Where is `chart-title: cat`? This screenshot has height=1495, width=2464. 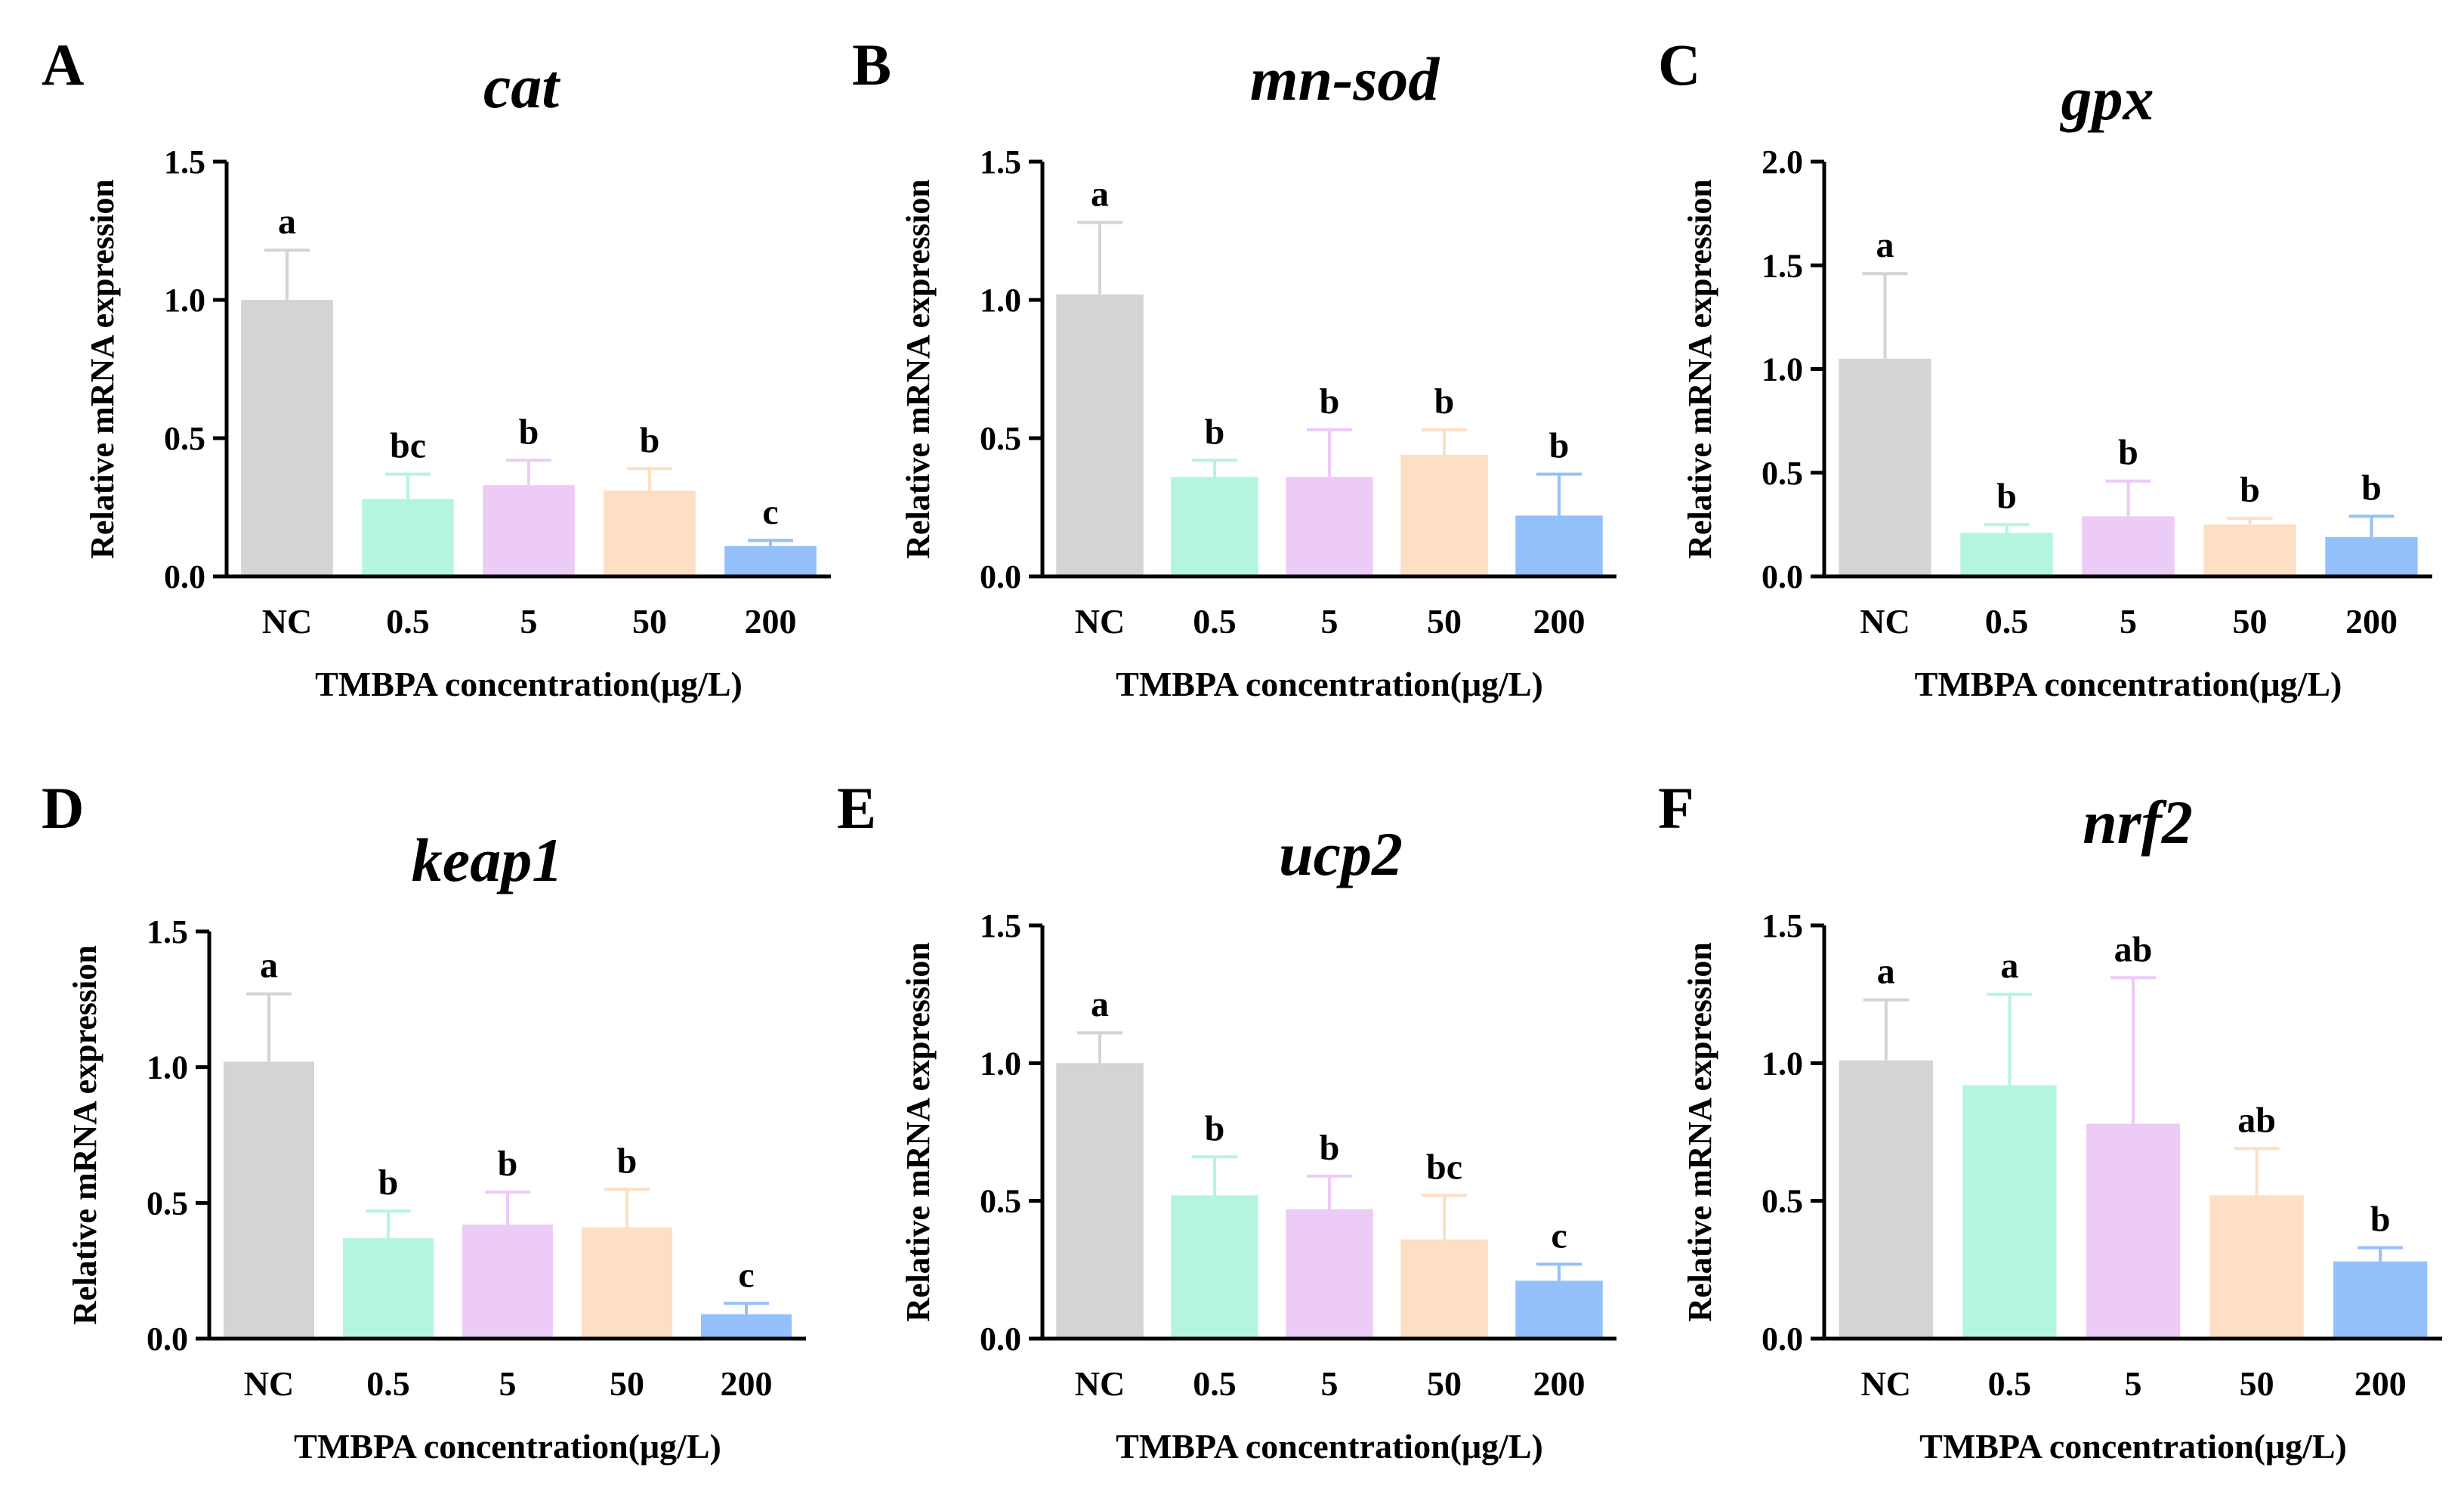 chart-title: cat is located at coordinates (521, 86).